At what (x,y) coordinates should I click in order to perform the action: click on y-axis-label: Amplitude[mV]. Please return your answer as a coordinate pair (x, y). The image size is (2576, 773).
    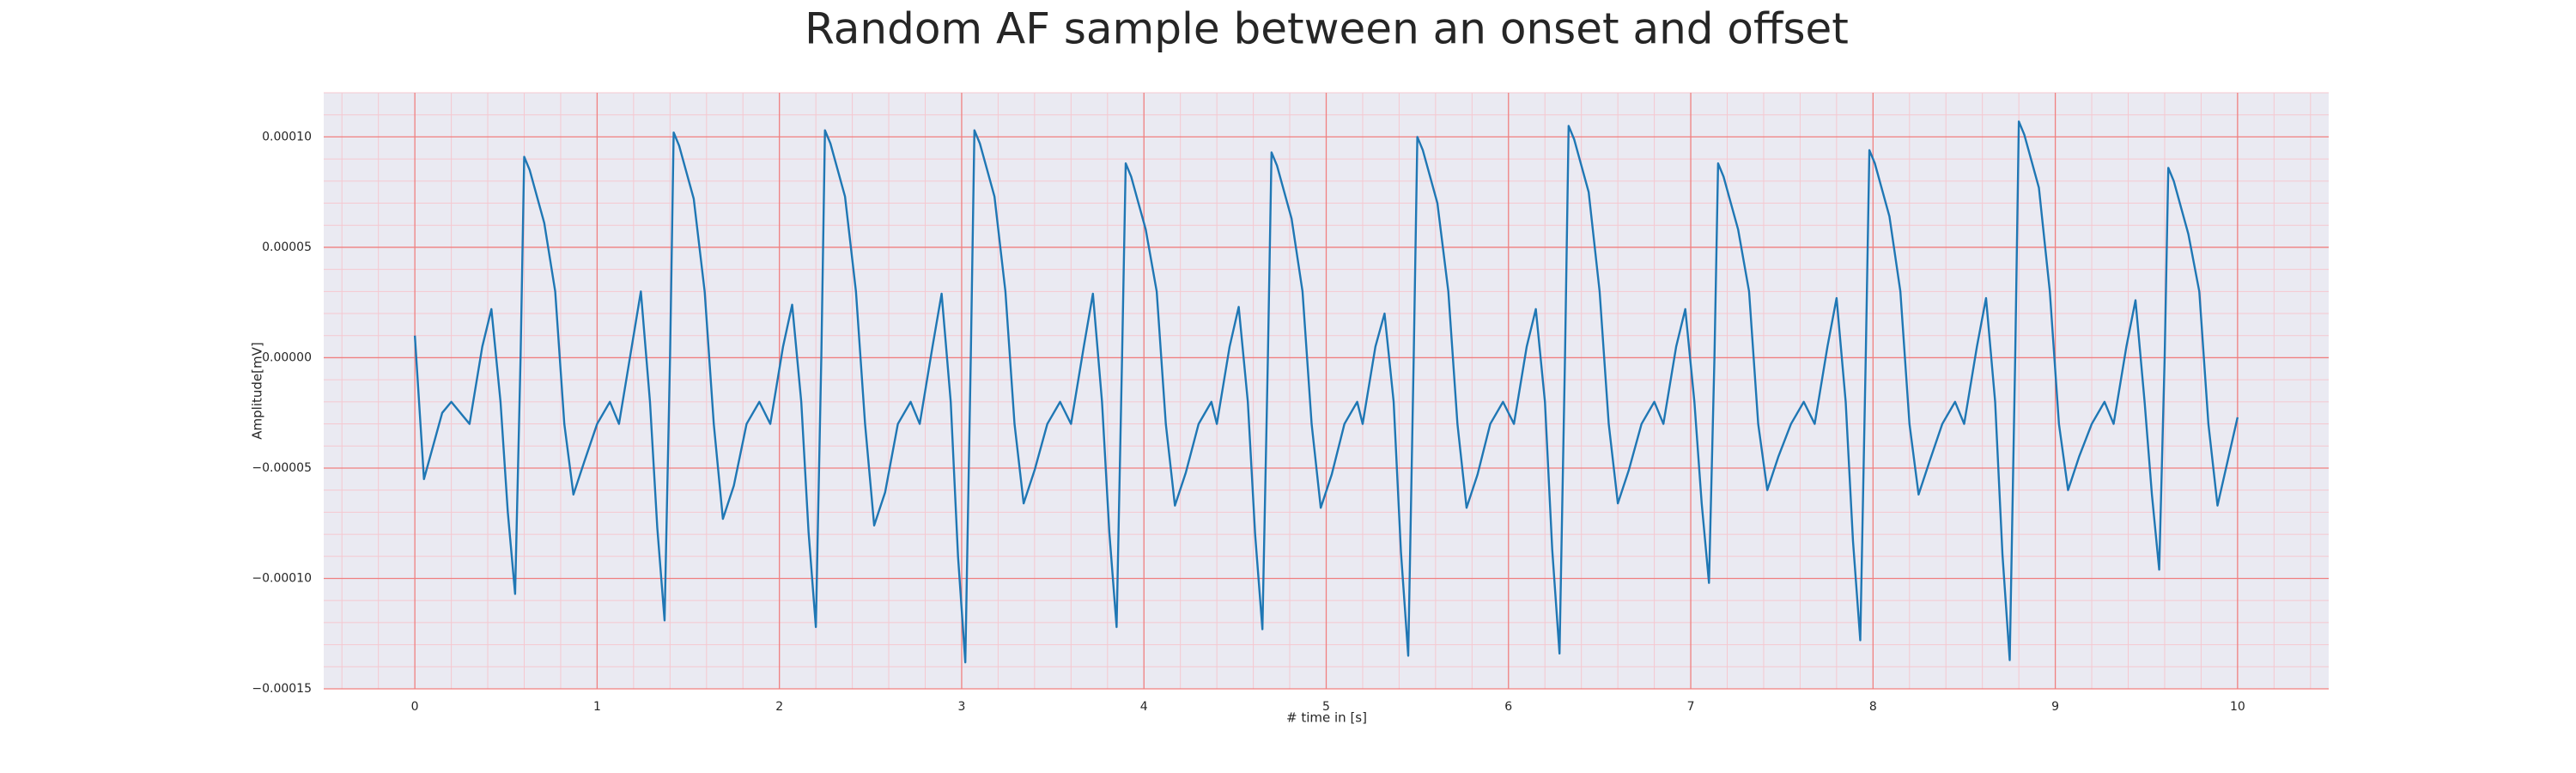
    Looking at the image, I should click on (258, 390).